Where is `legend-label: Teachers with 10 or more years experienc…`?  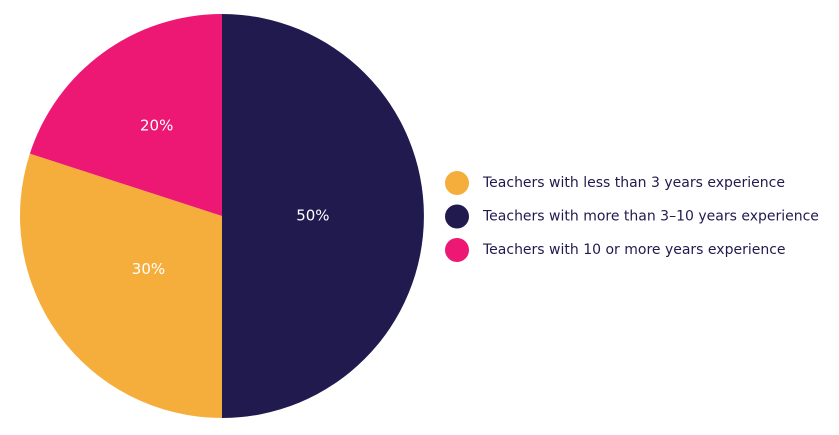
legend-label: Teachers with 10 or more years experienc… is located at coordinates (634, 250).